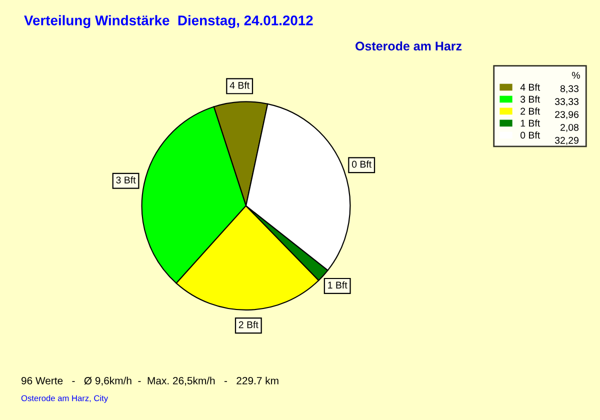 The height and width of the screenshot is (420, 600). I want to click on slice-label: 3 Bft, so click(126, 180).